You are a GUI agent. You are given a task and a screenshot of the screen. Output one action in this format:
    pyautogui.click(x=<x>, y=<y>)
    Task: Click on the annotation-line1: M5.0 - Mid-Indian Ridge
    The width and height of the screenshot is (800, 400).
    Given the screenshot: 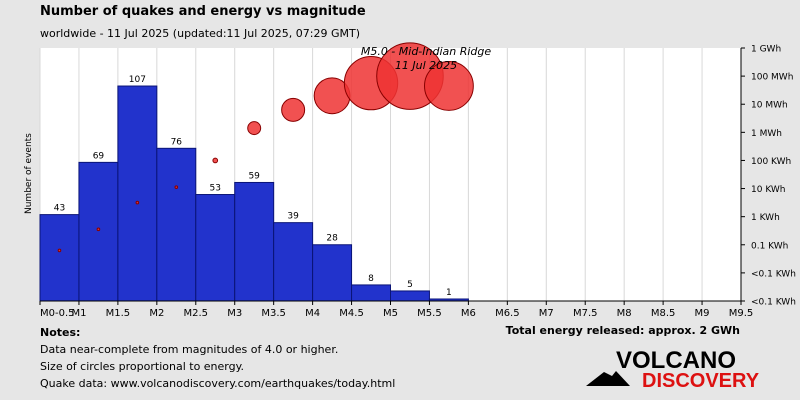 What is the action you would take?
    pyautogui.click(x=426, y=51)
    